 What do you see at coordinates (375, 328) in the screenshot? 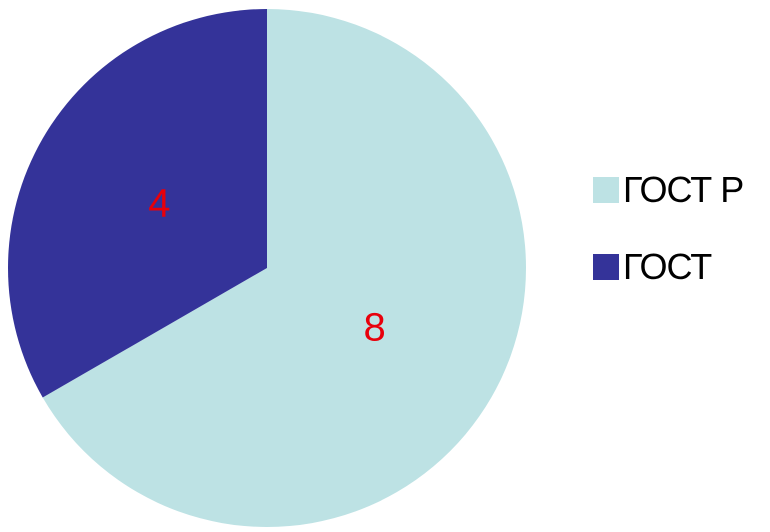
I see `data-label-gost-r: 8` at bounding box center [375, 328].